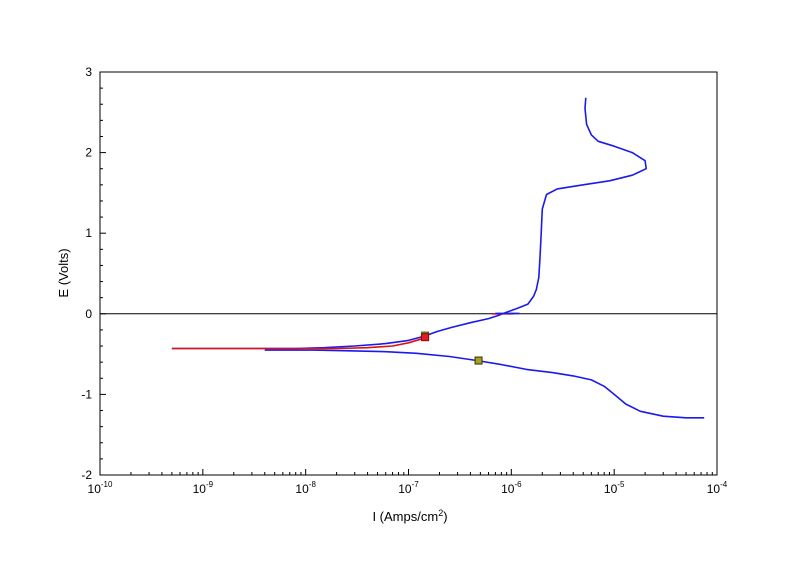  What do you see at coordinates (203, 488) in the screenshot?
I see `x-tick-label: 10⁻⁹` at bounding box center [203, 488].